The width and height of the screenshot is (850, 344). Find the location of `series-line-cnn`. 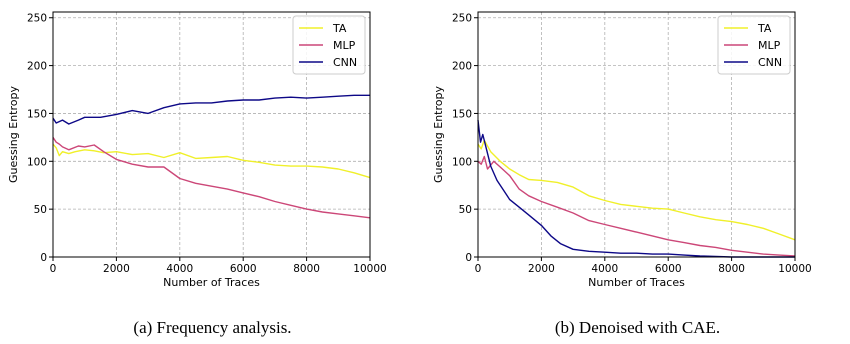

series-line-cnn is located at coordinates (211, 109).